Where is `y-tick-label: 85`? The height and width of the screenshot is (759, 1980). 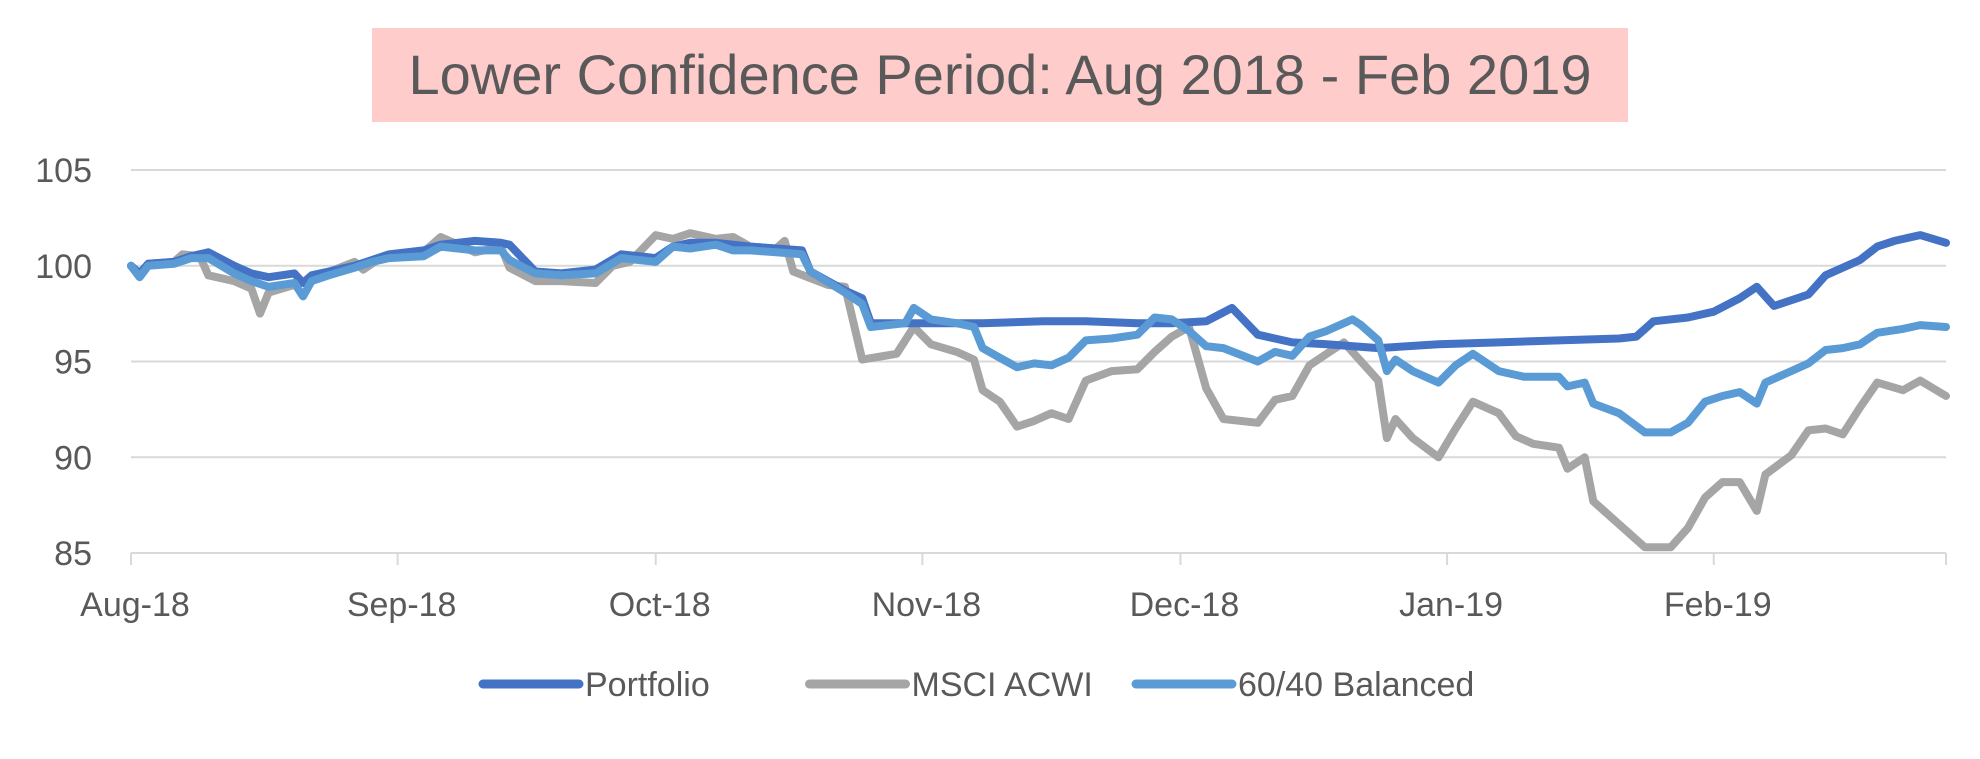
y-tick-label: 85 is located at coordinates (73, 554).